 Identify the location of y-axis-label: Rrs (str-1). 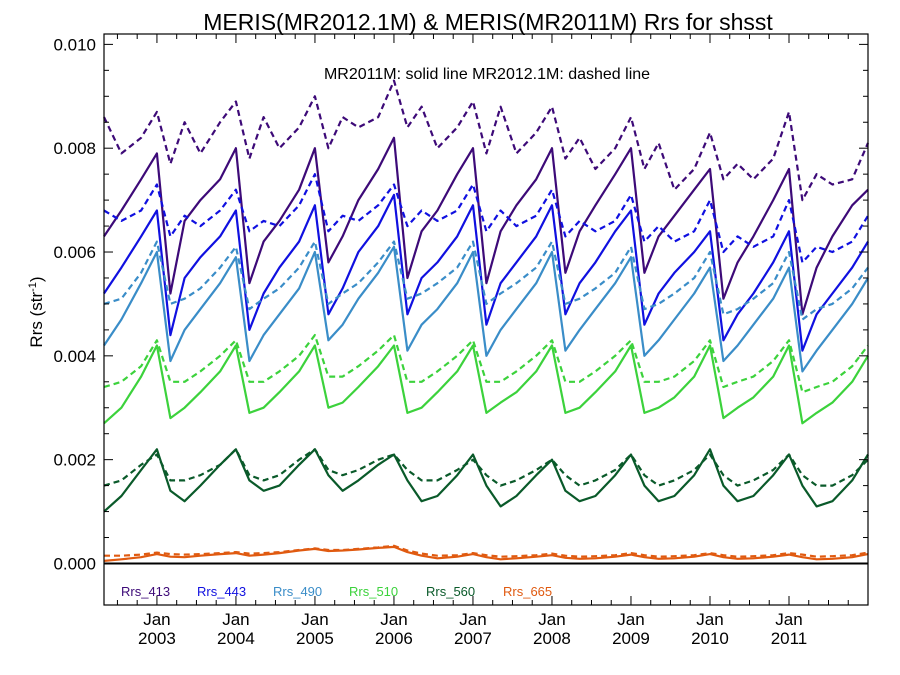
(36, 311).